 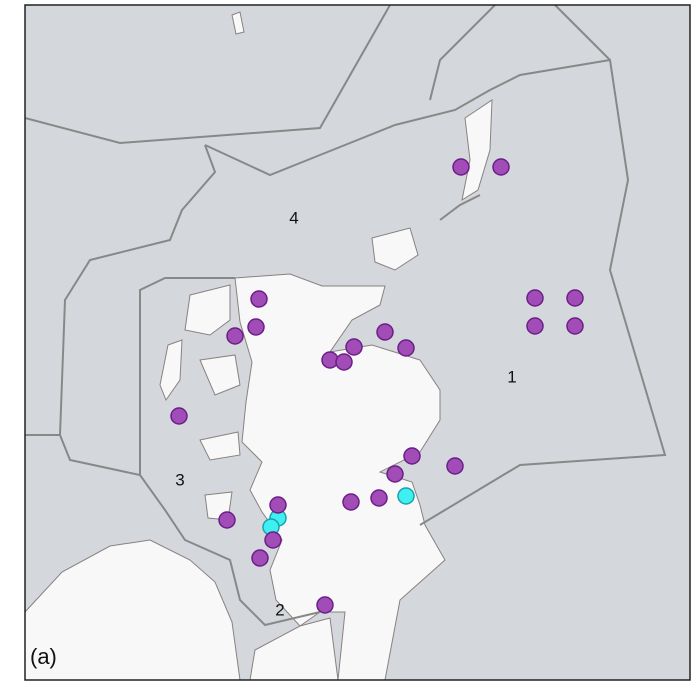 I want to click on mull, so click(x=220, y=446).